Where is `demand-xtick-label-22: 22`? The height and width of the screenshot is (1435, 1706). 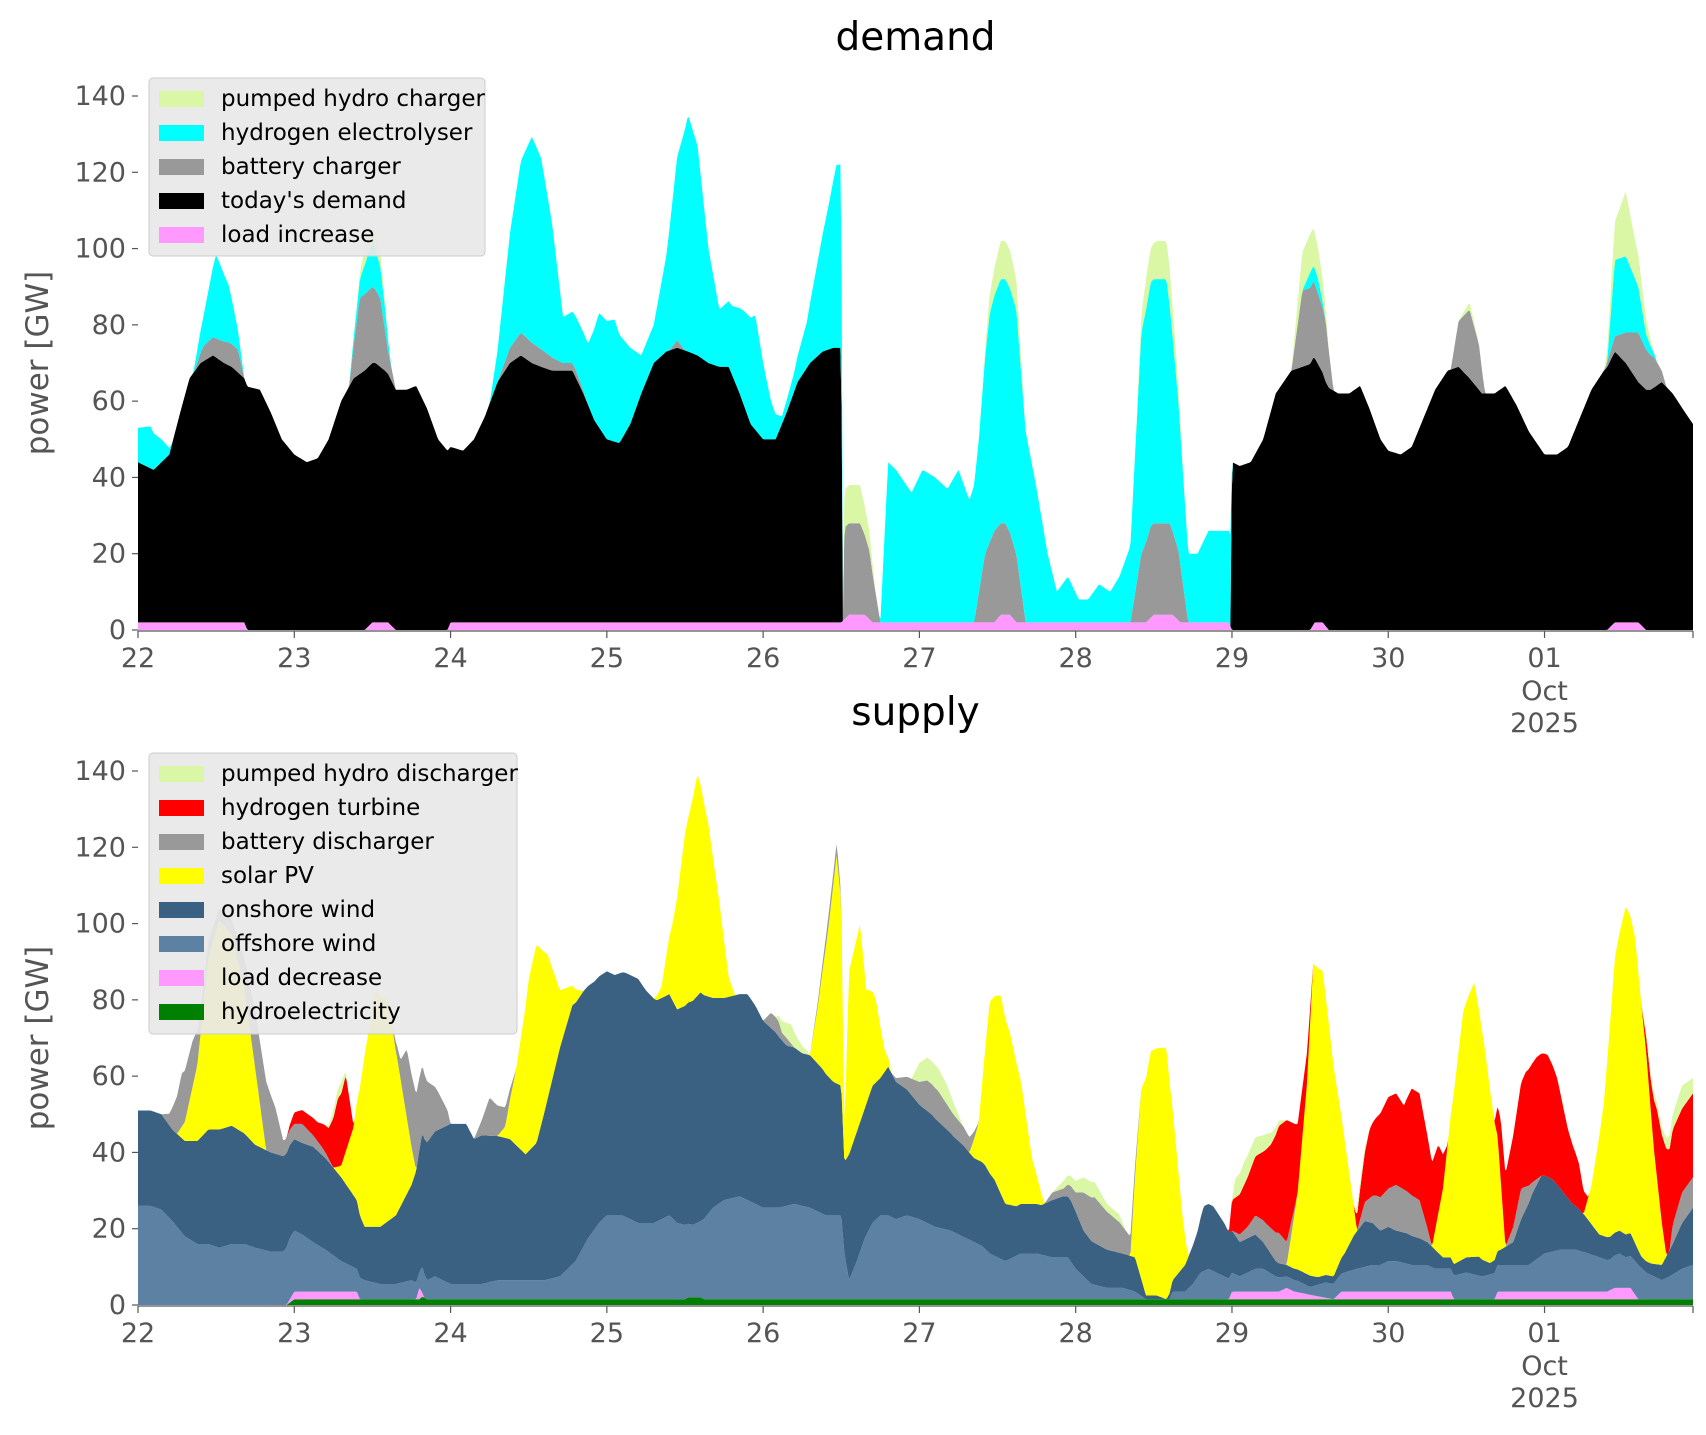
demand-xtick-label-22: 22 is located at coordinates (138, 658).